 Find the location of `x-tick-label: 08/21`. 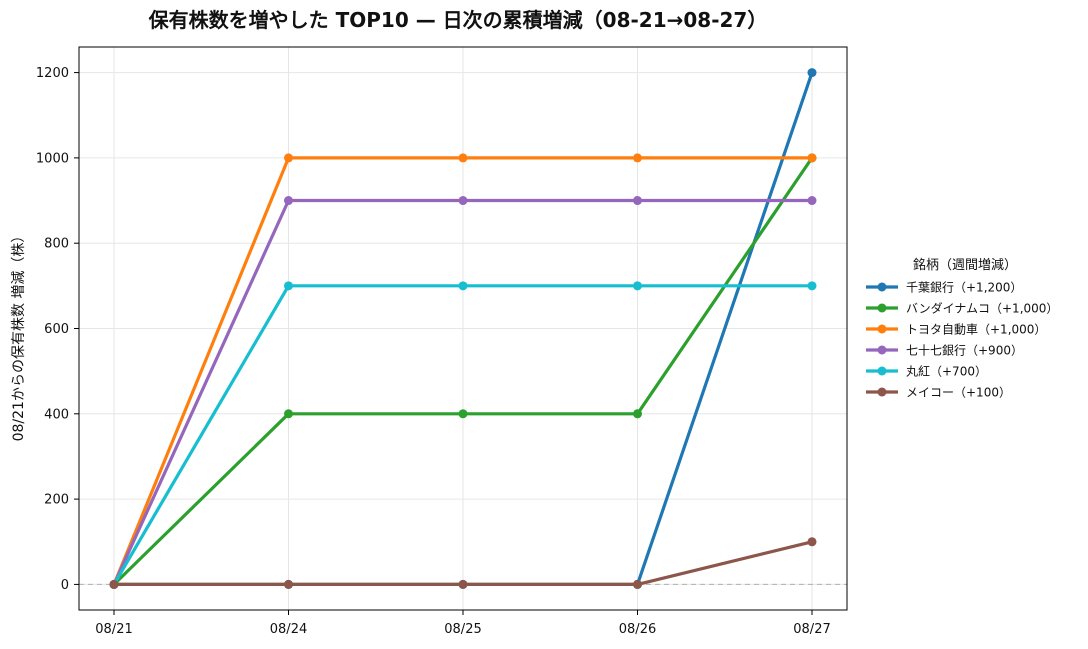

x-tick-label: 08/21 is located at coordinates (113, 629).